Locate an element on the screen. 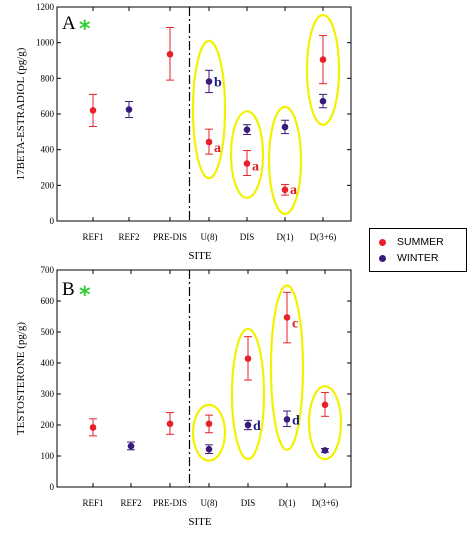 This screenshot has width=474, height=557. panel-a-y-tick-label: 0 is located at coordinates (52, 221).